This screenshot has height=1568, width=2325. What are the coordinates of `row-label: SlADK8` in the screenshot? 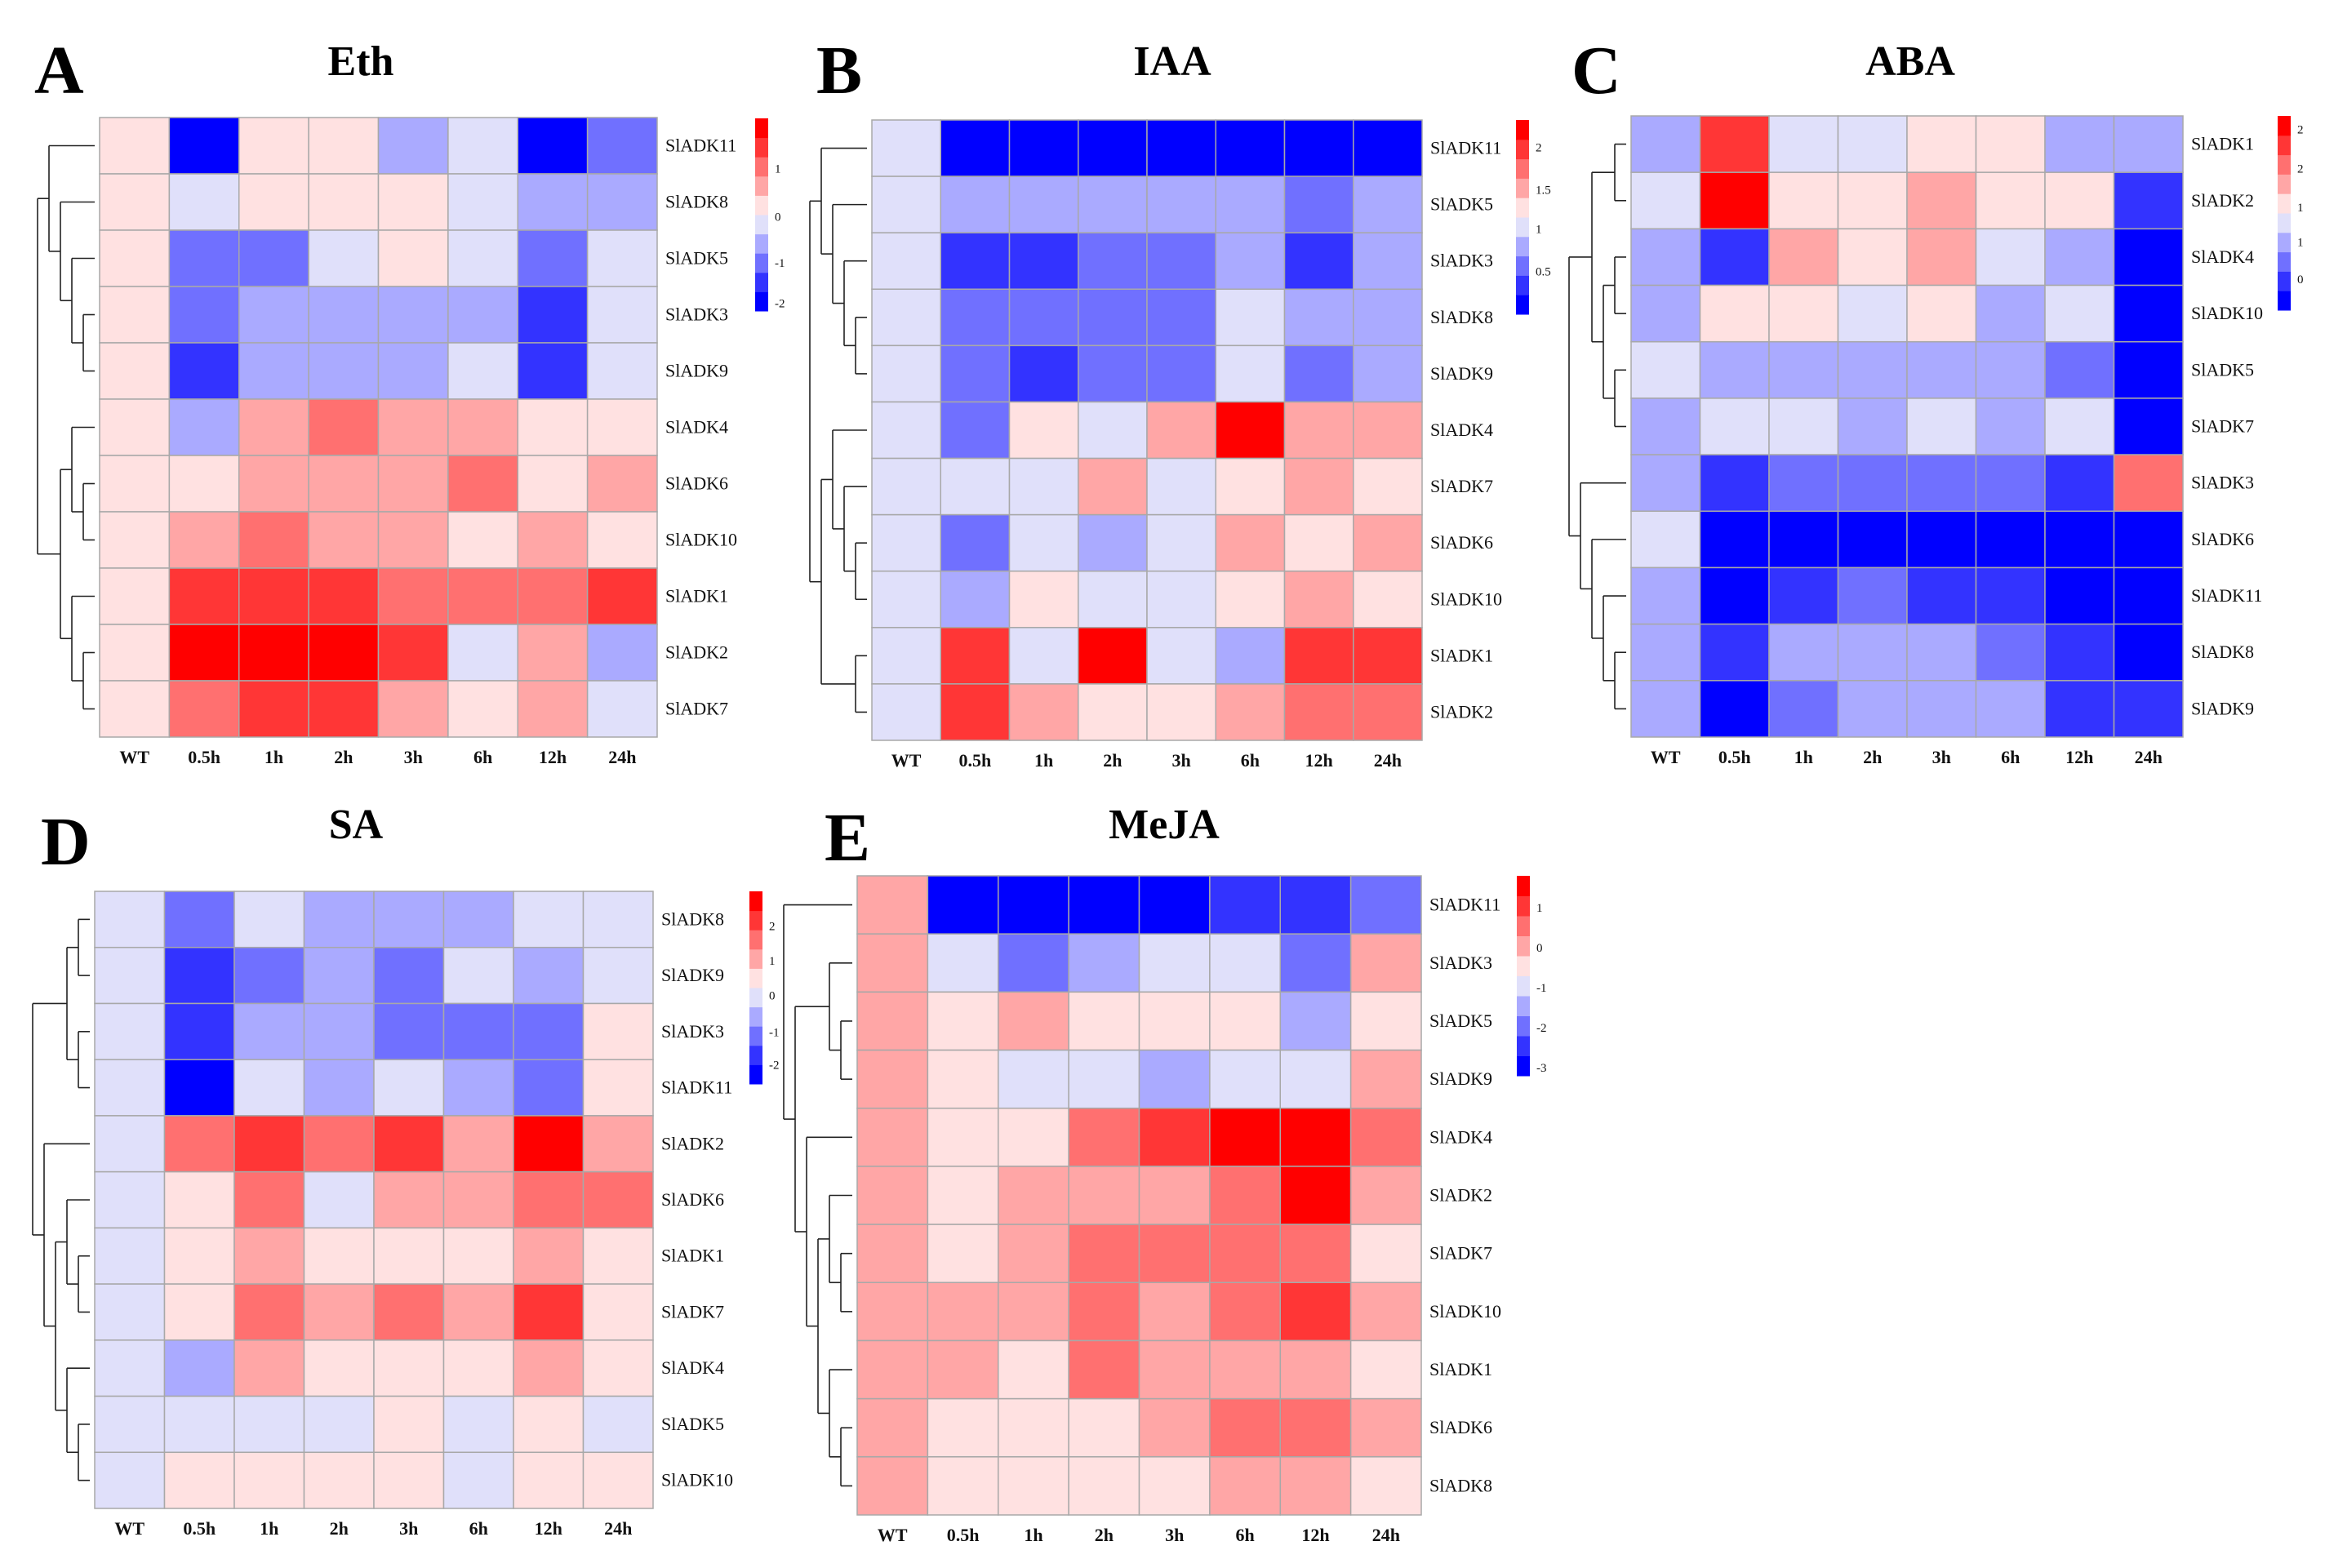 It's located at (2222, 652).